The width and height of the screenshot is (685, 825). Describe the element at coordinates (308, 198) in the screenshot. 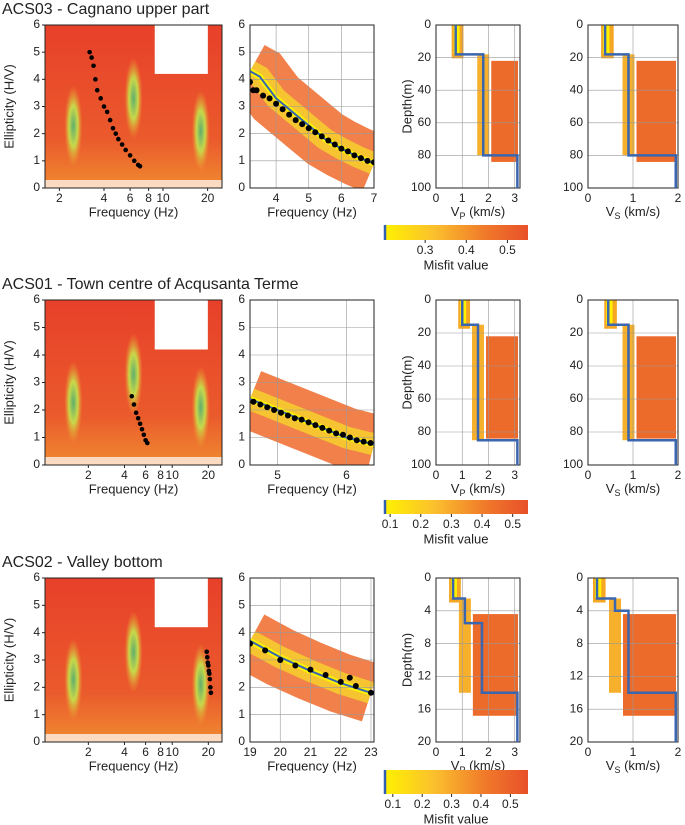

I see `x-tick-label: 5` at that location.